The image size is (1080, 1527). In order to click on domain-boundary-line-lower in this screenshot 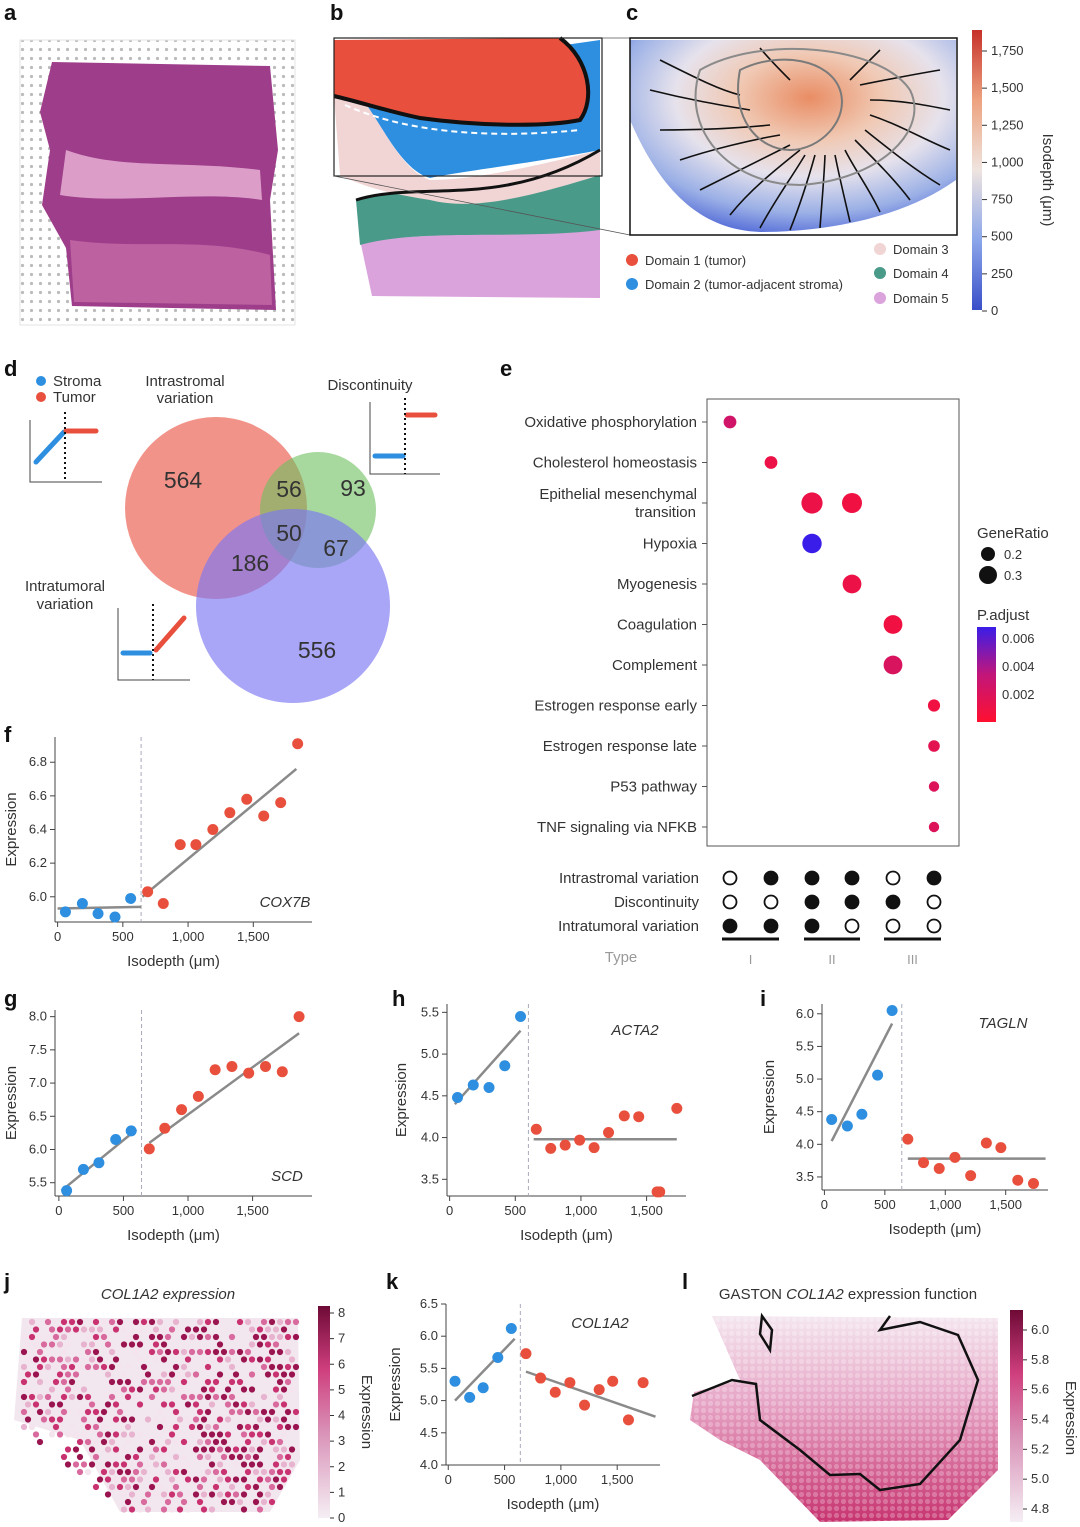, I will do `click(478, 175)`.